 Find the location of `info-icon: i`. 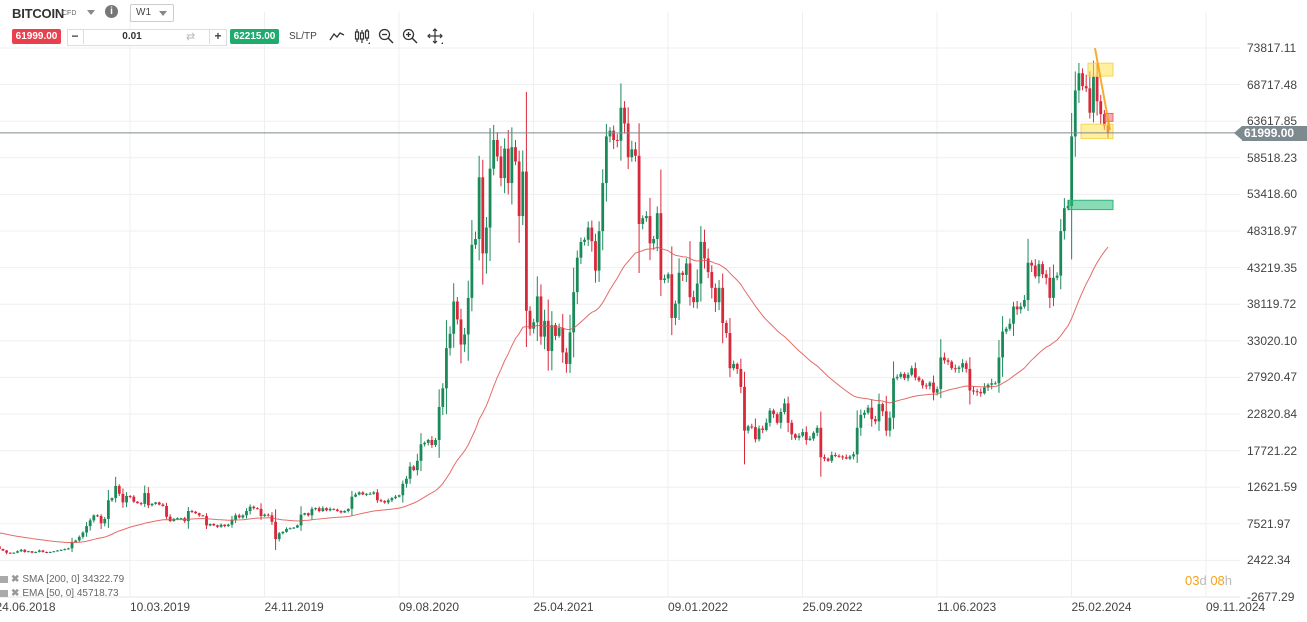

info-icon: i is located at coordinates (111, 11).